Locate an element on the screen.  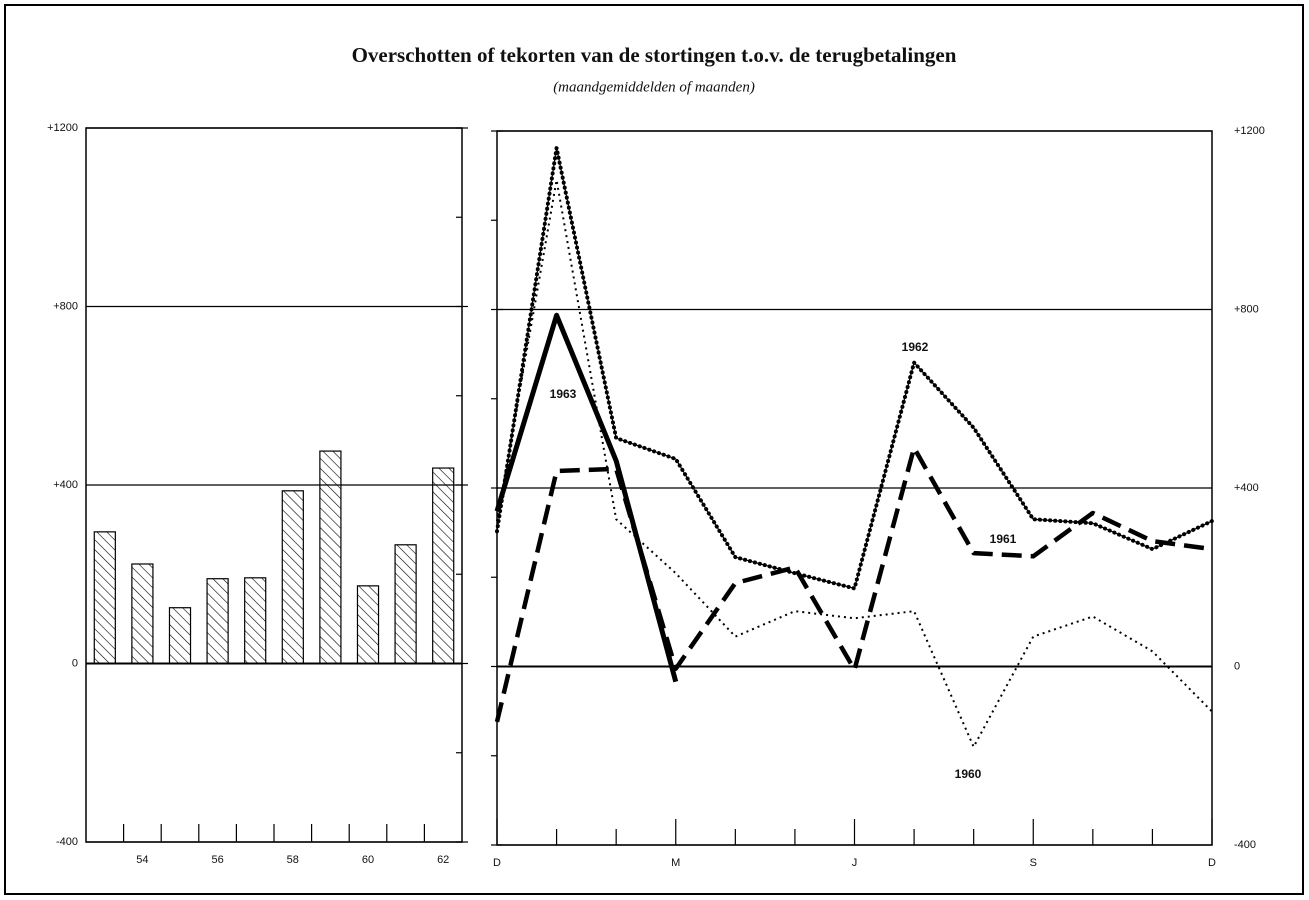
series-label: 1960 is located at coordinates (968, 774).